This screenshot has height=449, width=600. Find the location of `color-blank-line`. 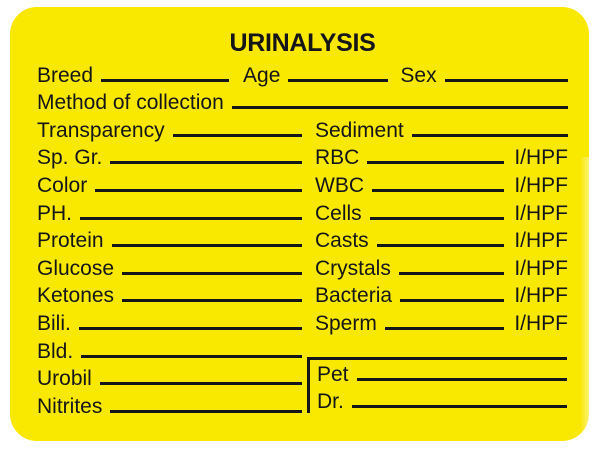

color-blank-line is located at coordinates (198, 190).